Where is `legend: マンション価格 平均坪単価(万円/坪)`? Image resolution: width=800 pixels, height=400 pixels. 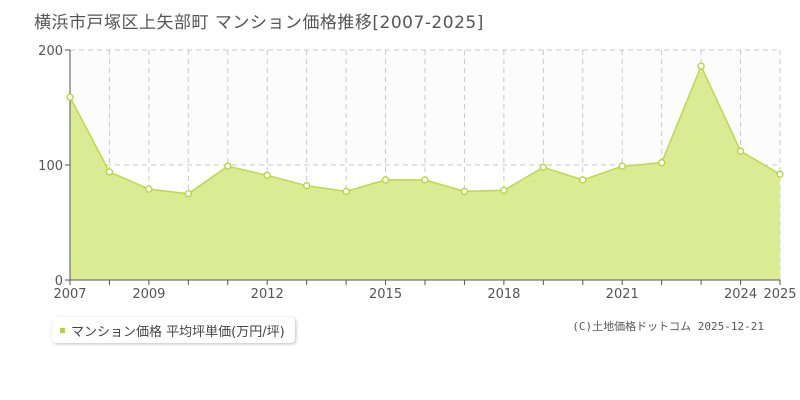
legend: マンション価格 平均坪単価(万円/坪) is located at coordinates (173, 330).